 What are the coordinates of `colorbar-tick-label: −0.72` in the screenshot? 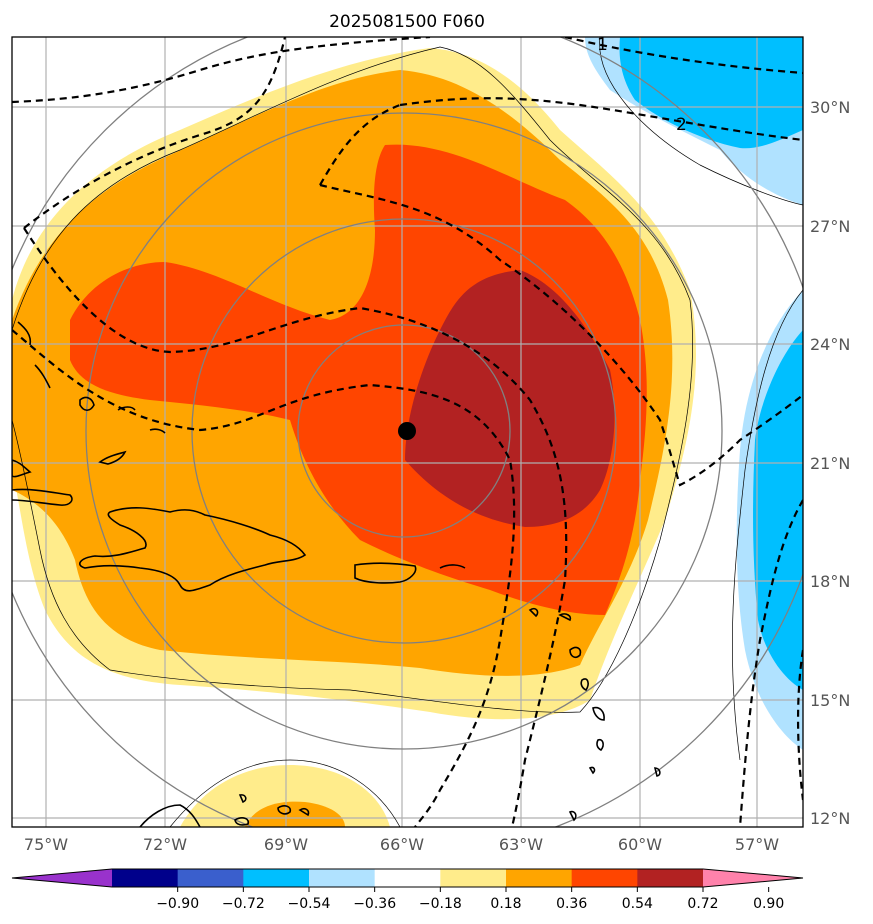 It's located at (243, 904).